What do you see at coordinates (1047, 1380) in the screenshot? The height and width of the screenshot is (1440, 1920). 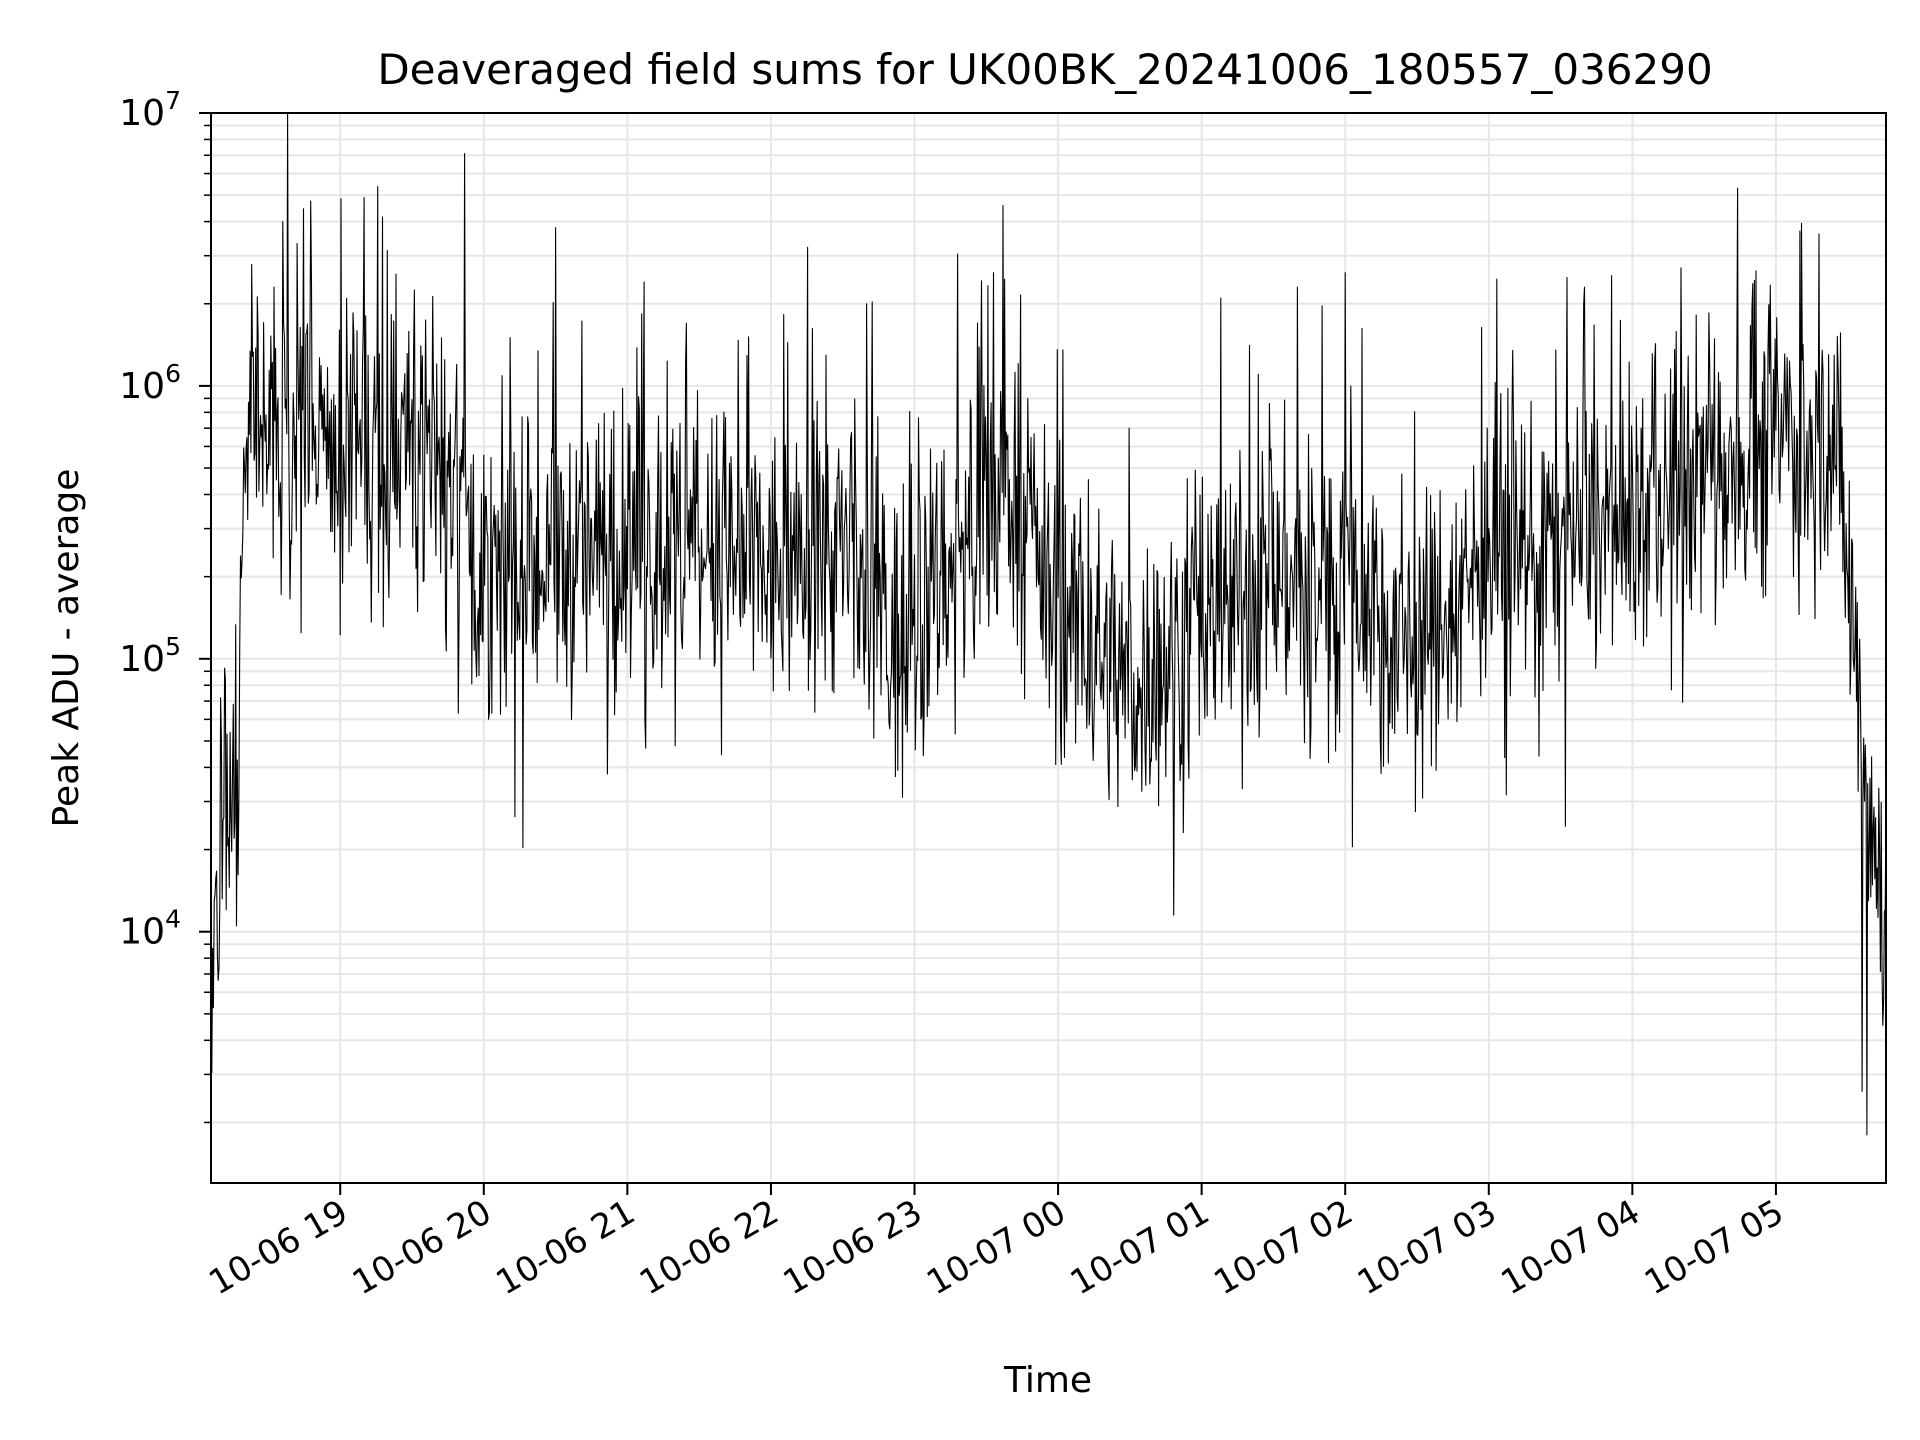 I see `x-axis-label: Time` at bounding box center [1047, 1380].